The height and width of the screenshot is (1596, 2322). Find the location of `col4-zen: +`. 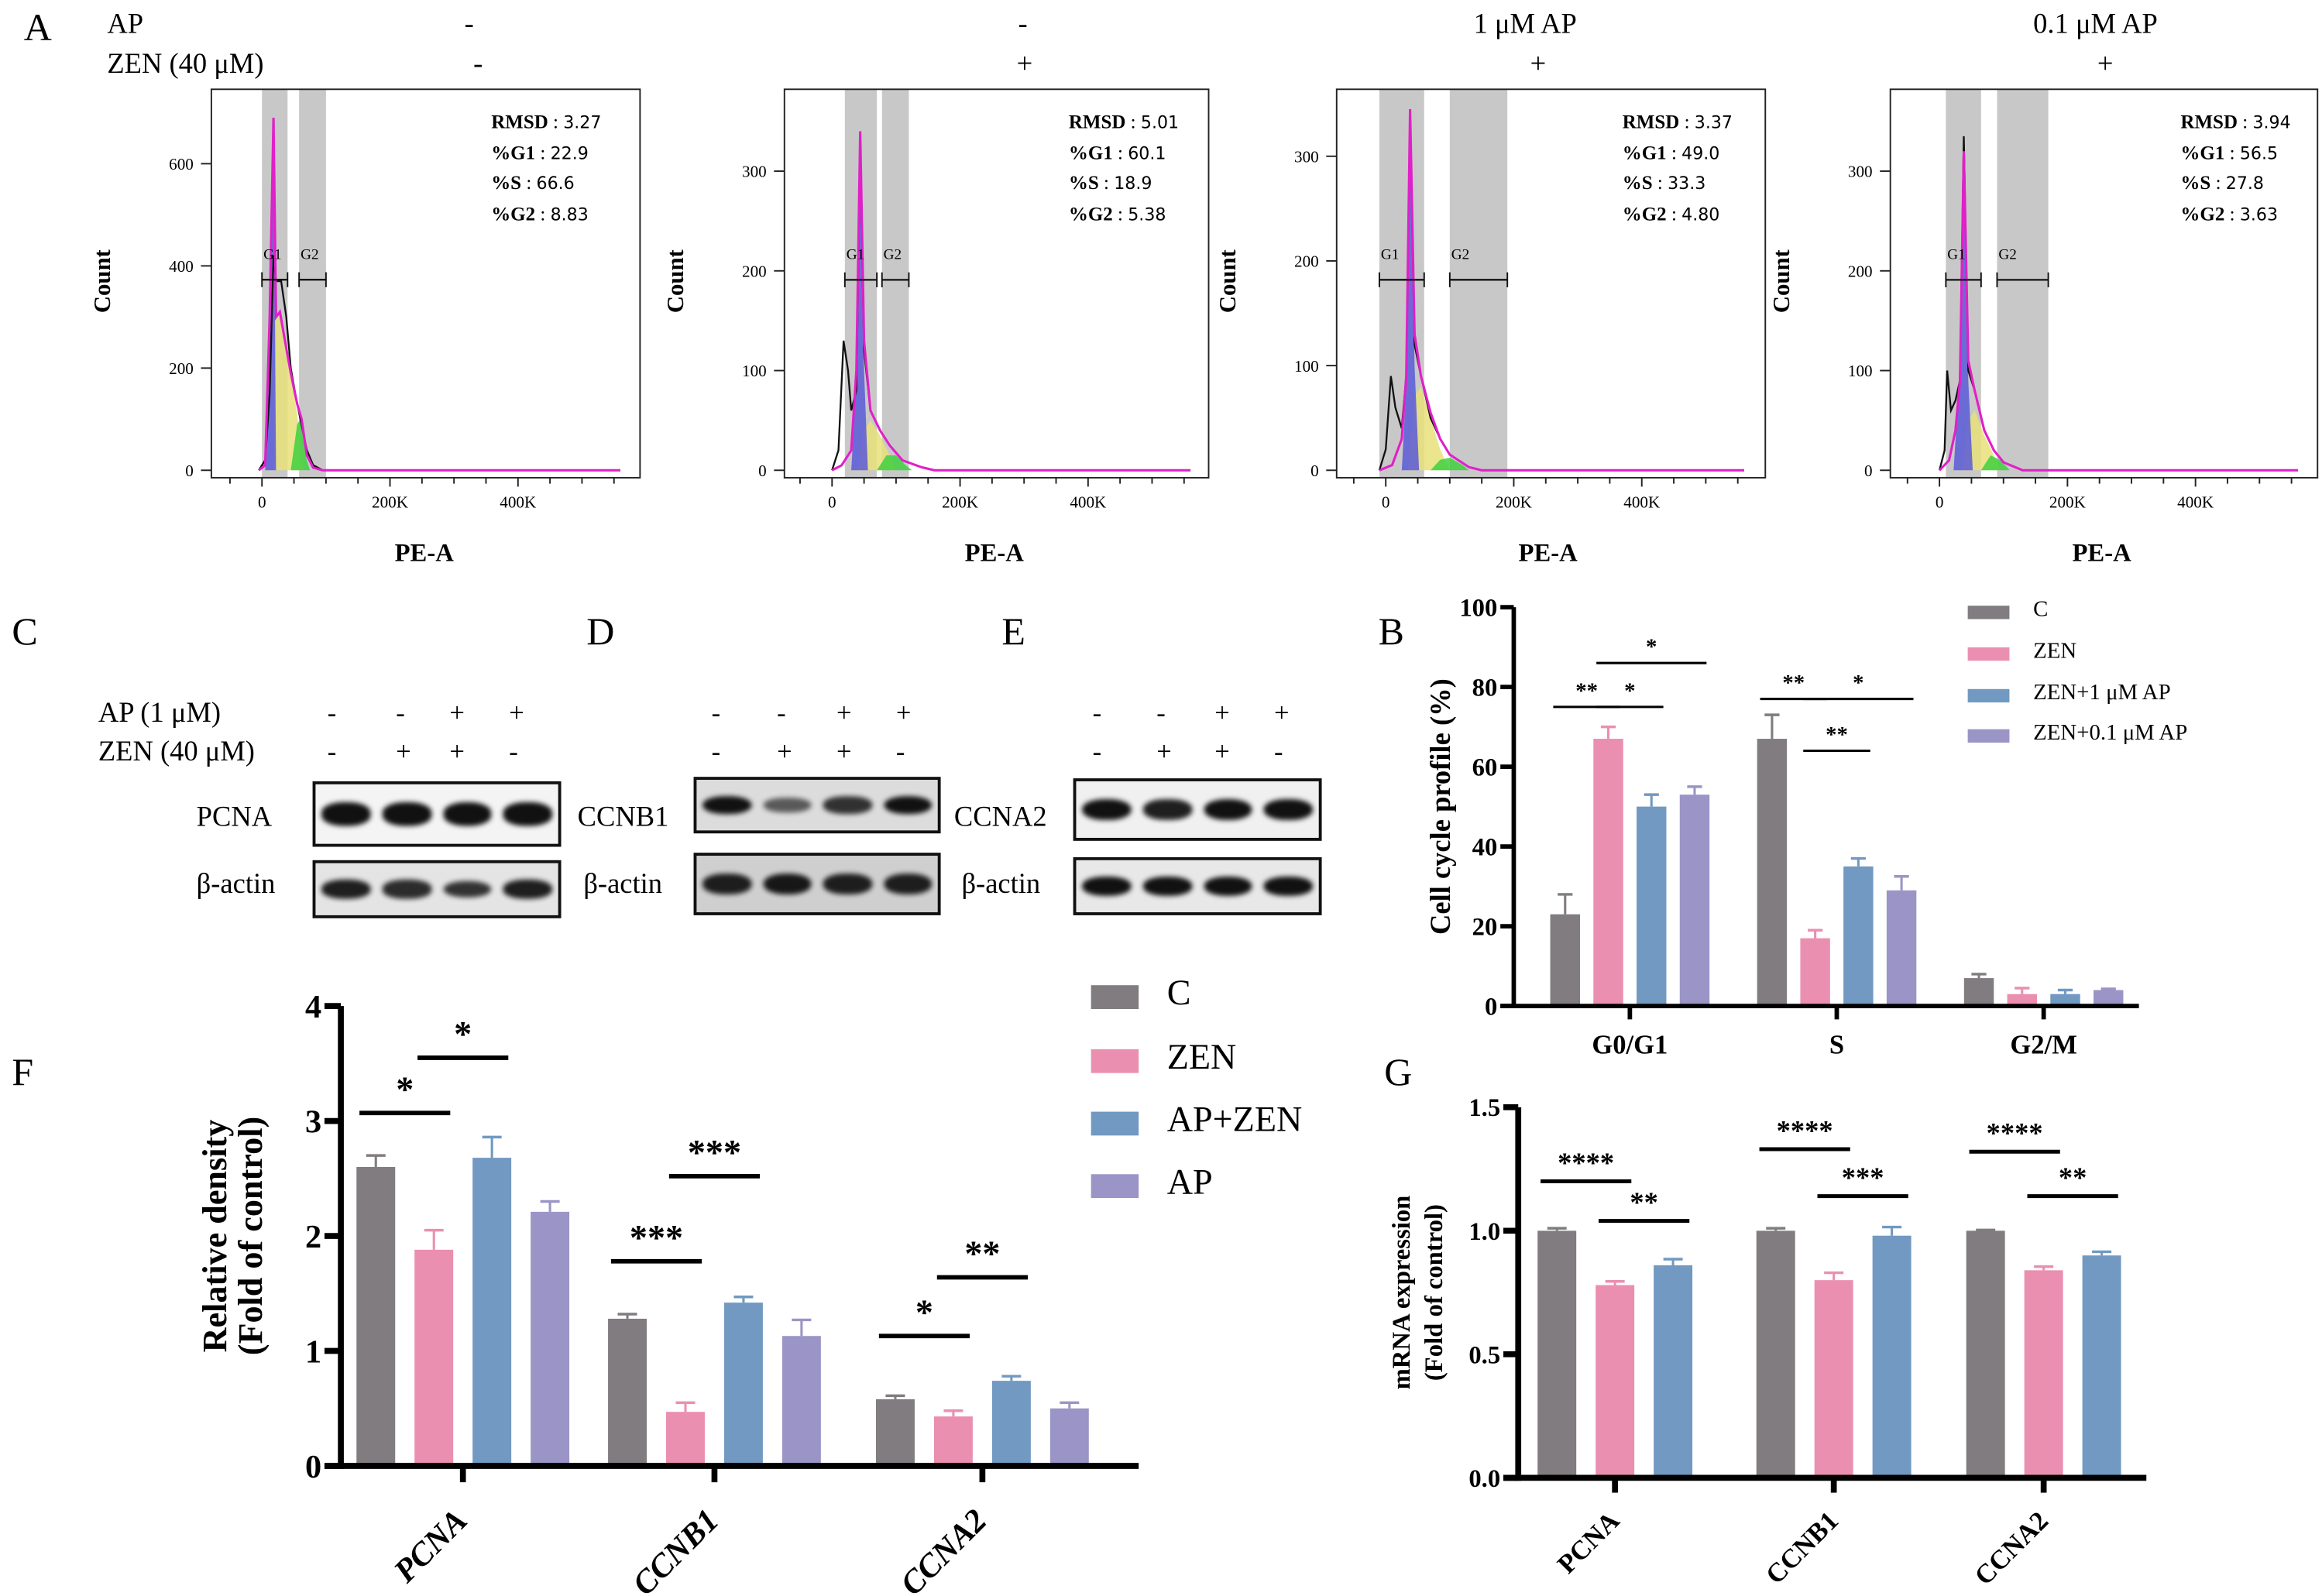

col4-zen: + is located at coordinates (2106, 65).